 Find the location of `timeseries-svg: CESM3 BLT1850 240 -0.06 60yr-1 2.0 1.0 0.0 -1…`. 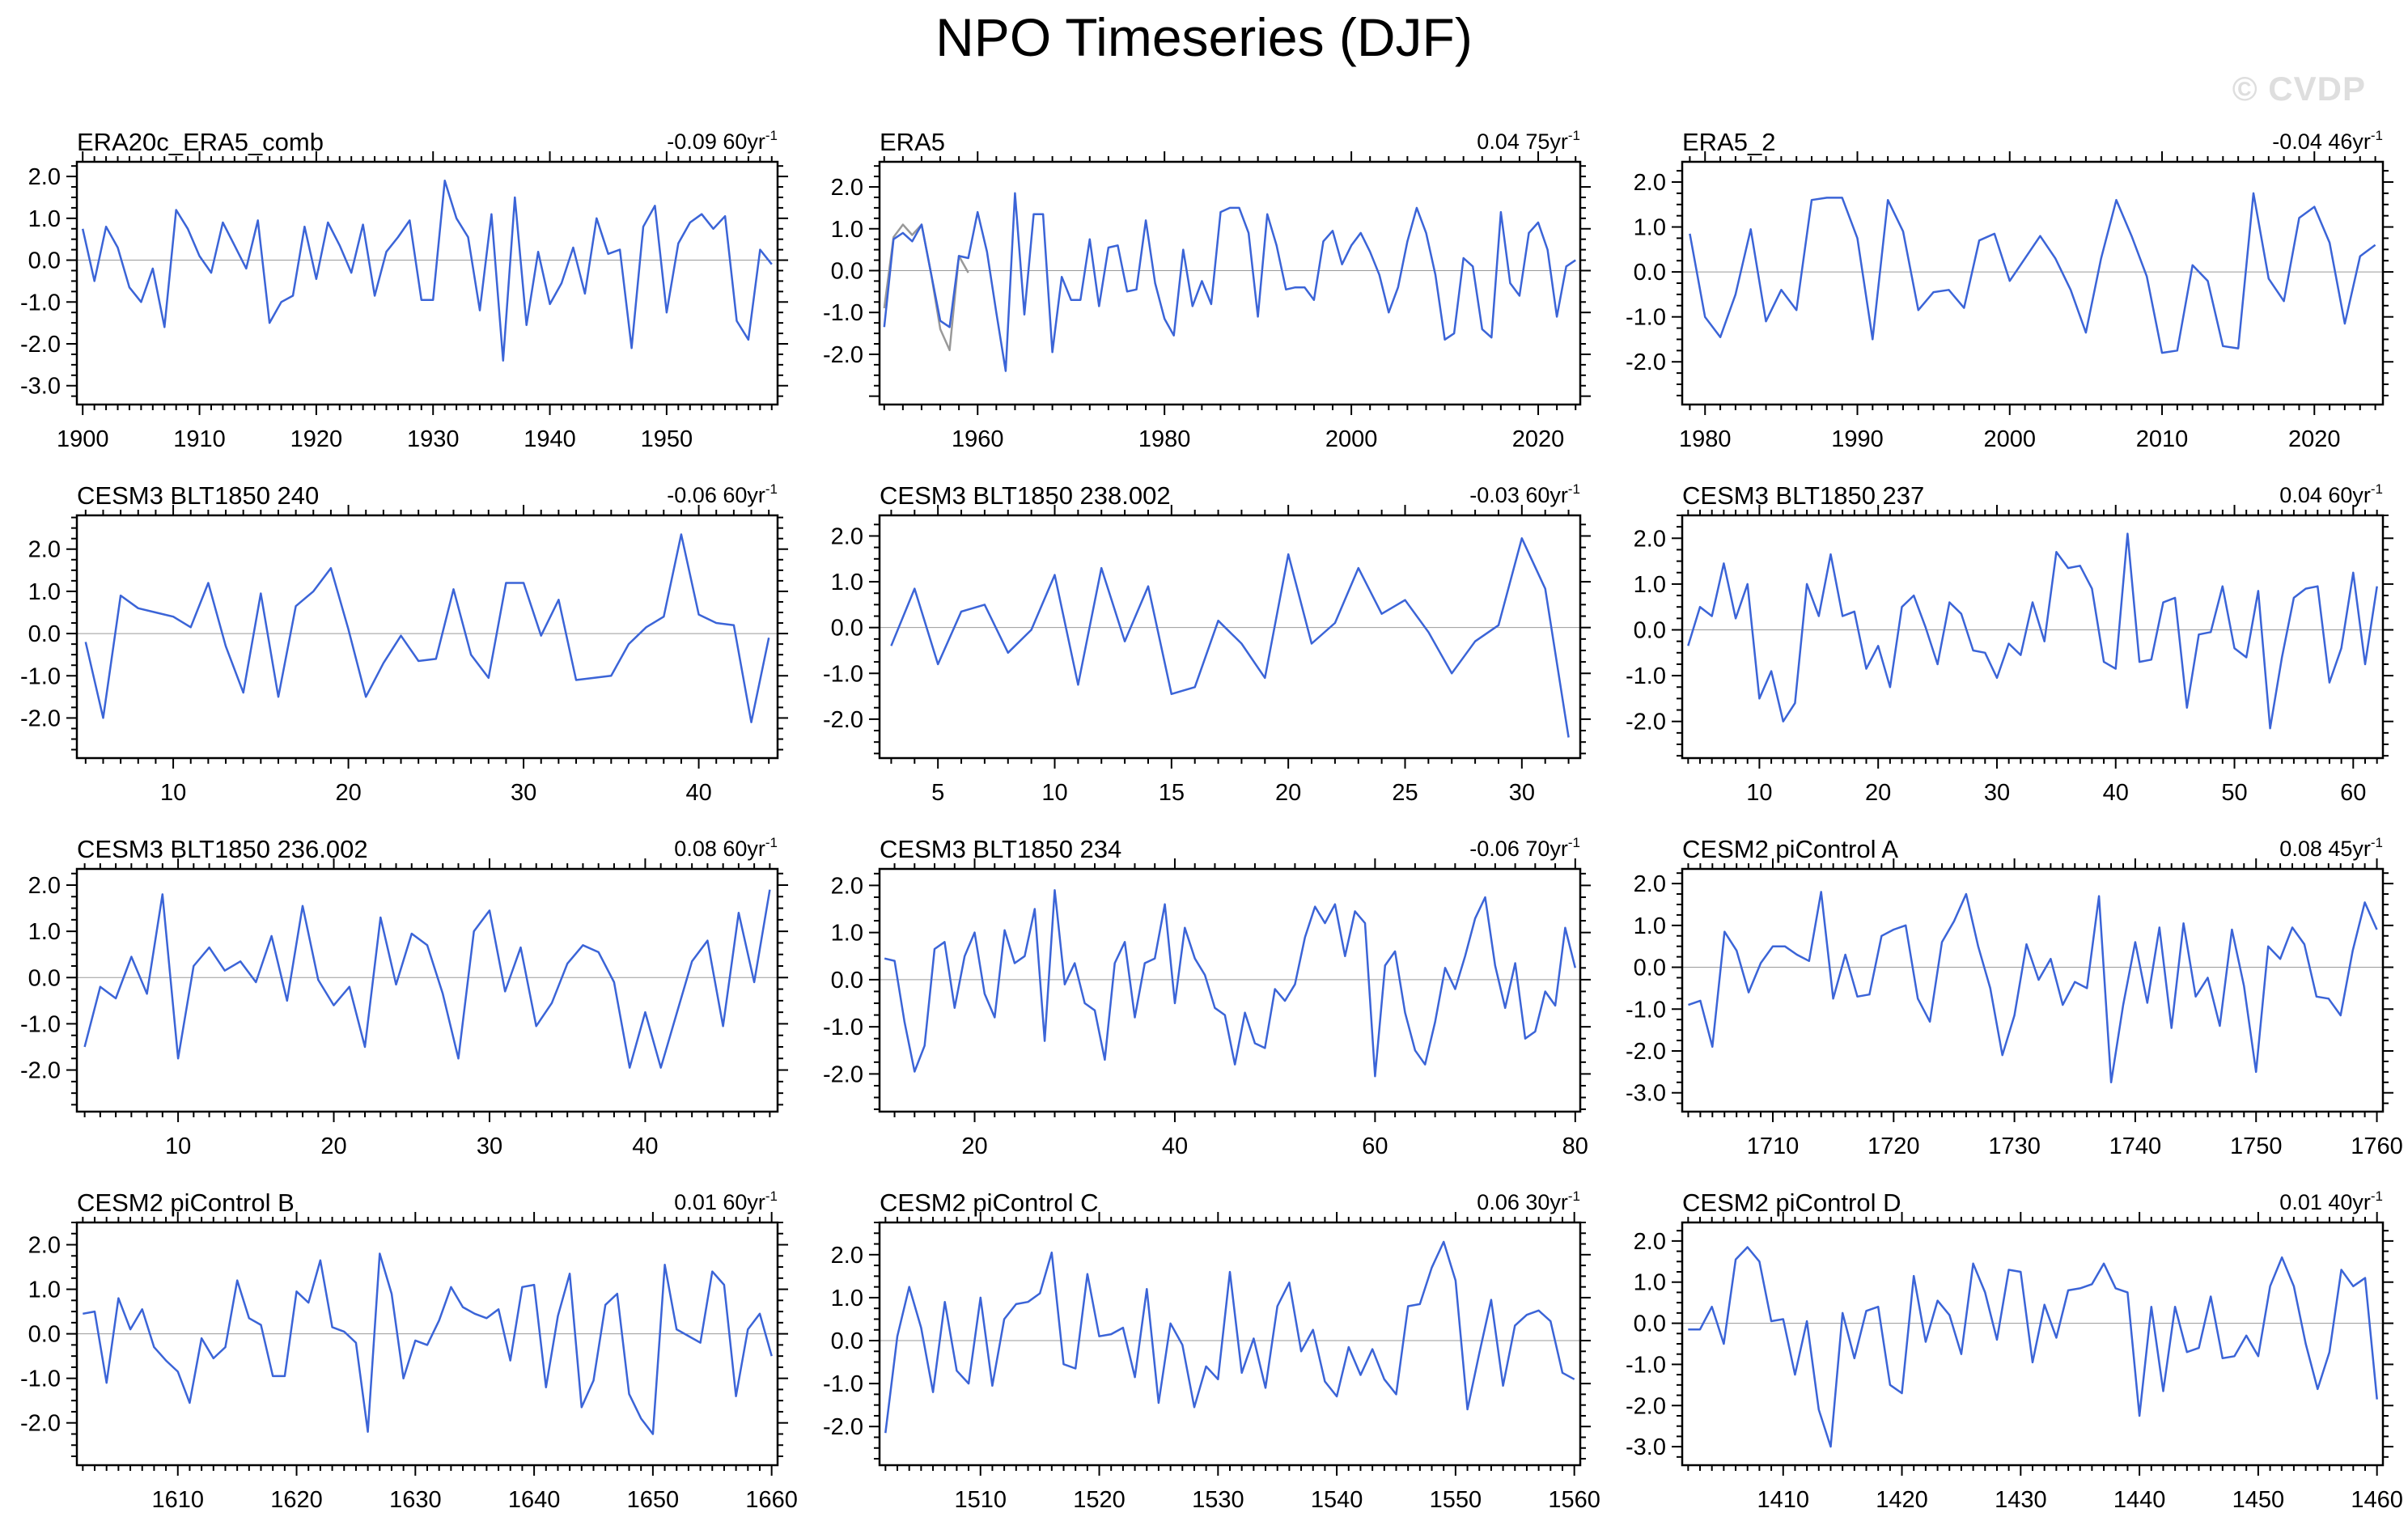

timeseries-svg: CESM3 BLT1850 240 -0.06 60yr-1 2.0 1.0 0.0 -1… is located at coordinates (404, 643).